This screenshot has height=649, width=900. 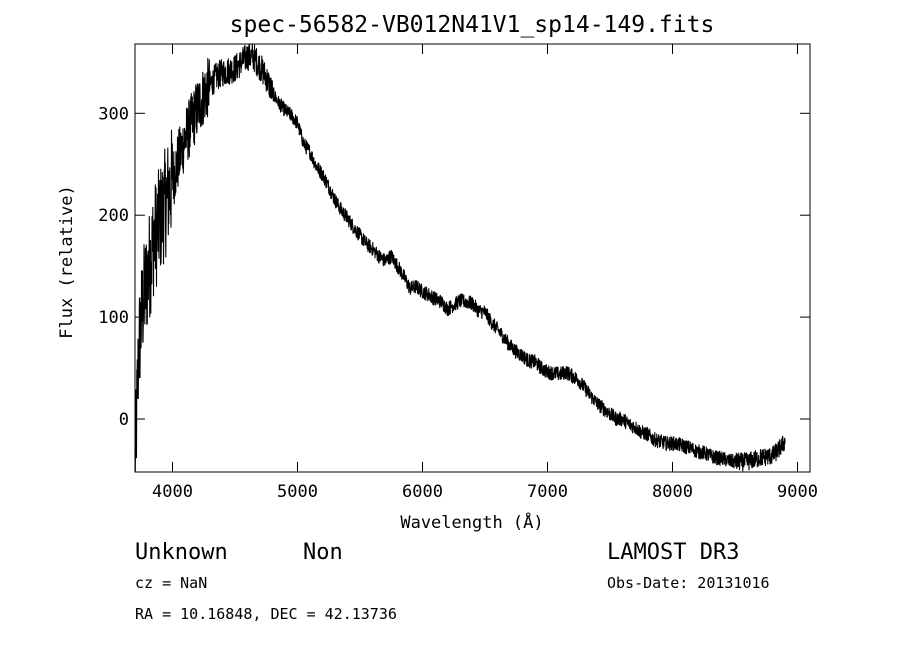 I want to click on object-class: Unknown, so click(x=181, y=552).